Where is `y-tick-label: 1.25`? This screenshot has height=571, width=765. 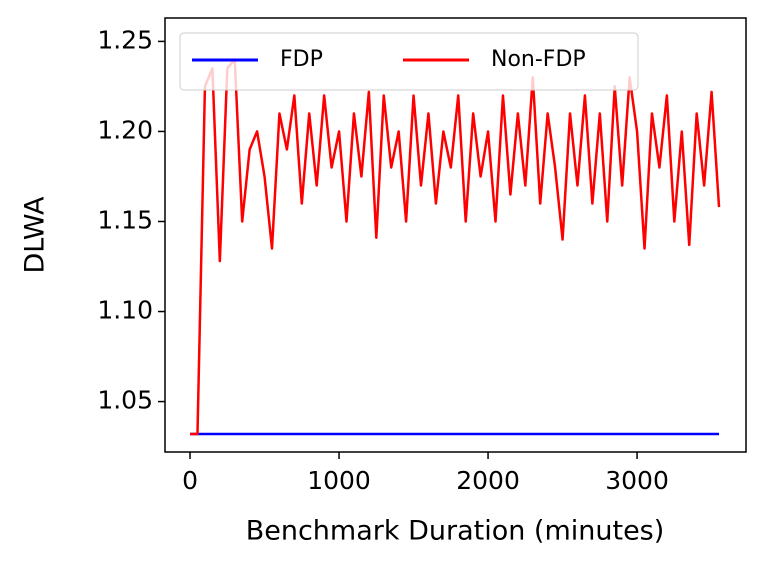
y-tick-label: 1.25 is located at coordinates (125, 39).